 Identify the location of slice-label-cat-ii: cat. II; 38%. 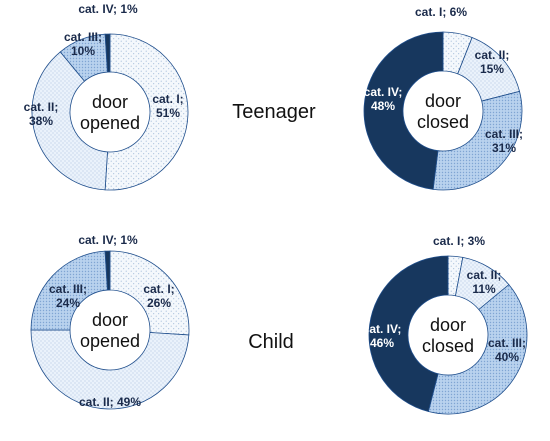
(41, 114).